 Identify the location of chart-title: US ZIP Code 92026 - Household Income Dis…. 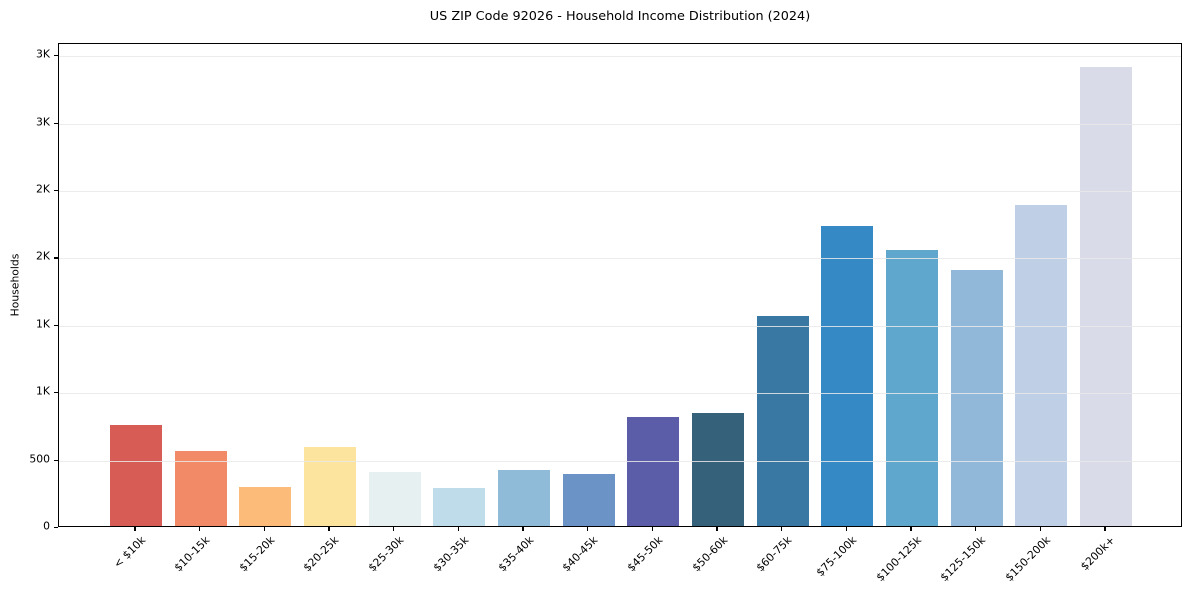
(620, 16).